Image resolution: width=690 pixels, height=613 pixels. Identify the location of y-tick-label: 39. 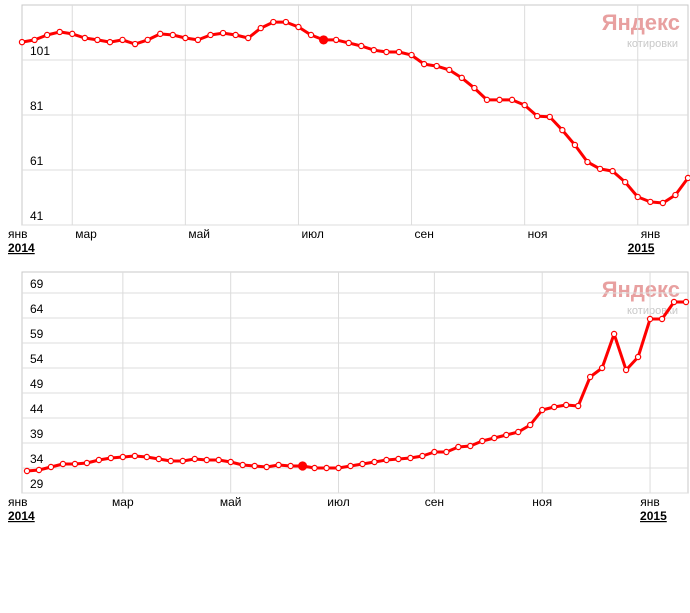
(37, 434).